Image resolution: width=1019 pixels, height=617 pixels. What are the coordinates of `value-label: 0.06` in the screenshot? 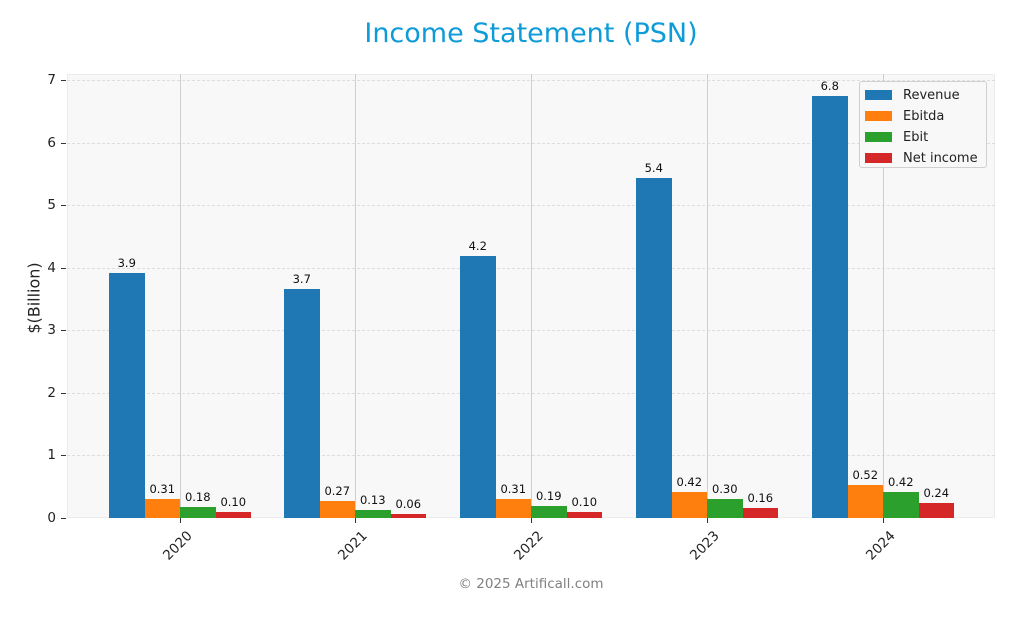 It's located at (408, 504).